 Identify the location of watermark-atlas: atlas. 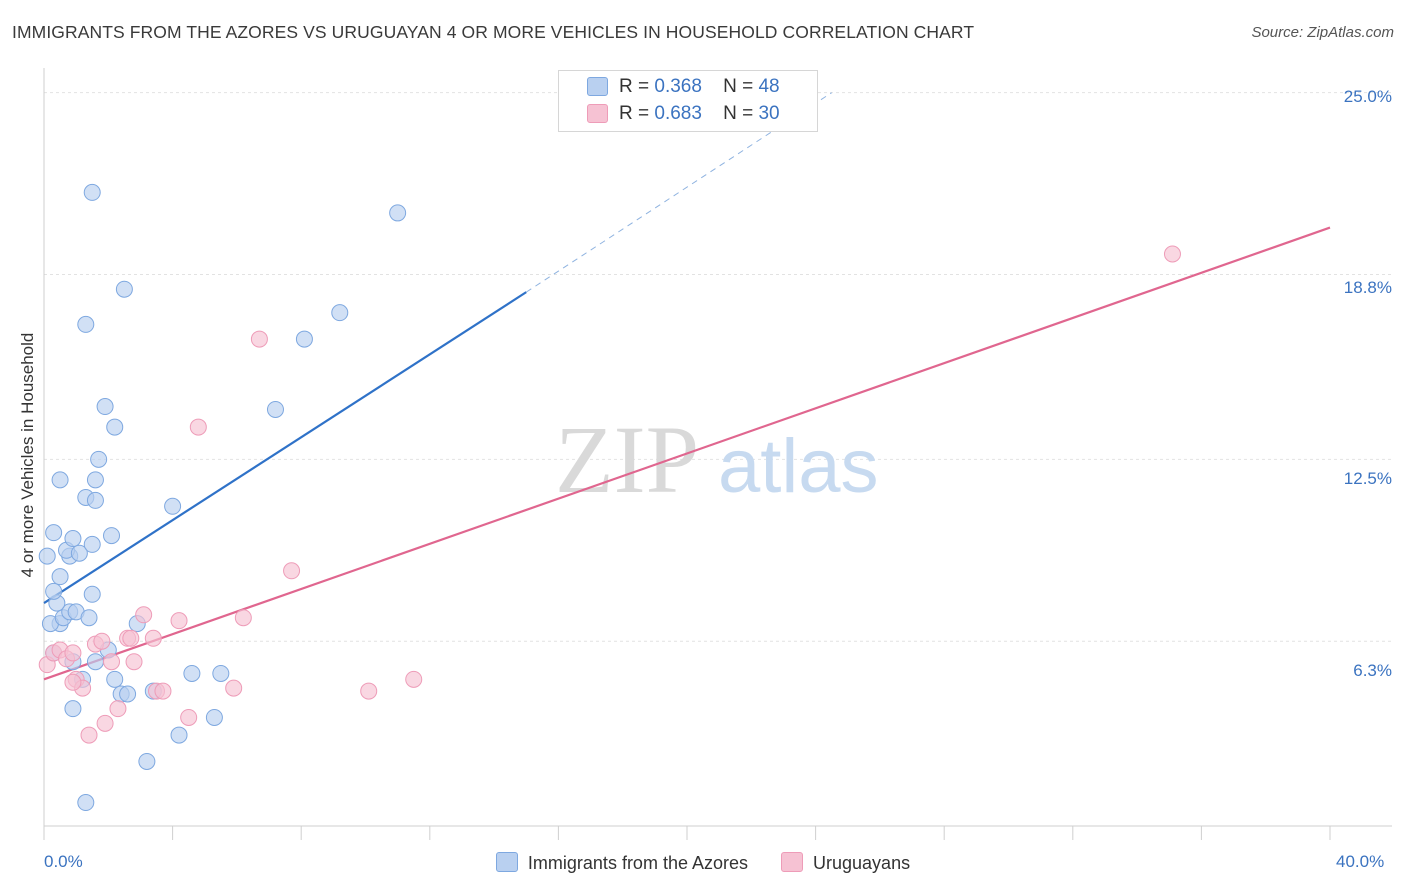
(798, 466).